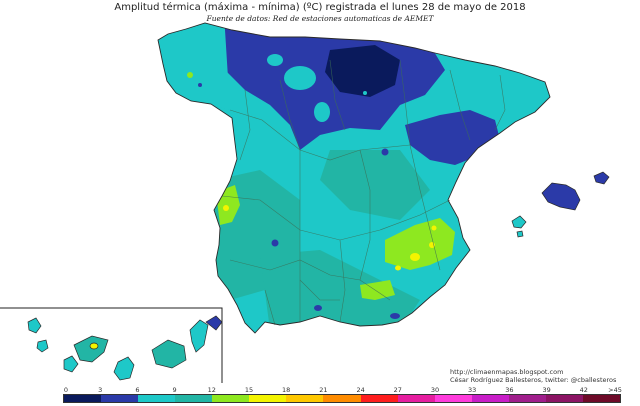  Describe the element at coordinates (435, 390) in the screenshot. I see `legend-tick-label: 30` at that location.